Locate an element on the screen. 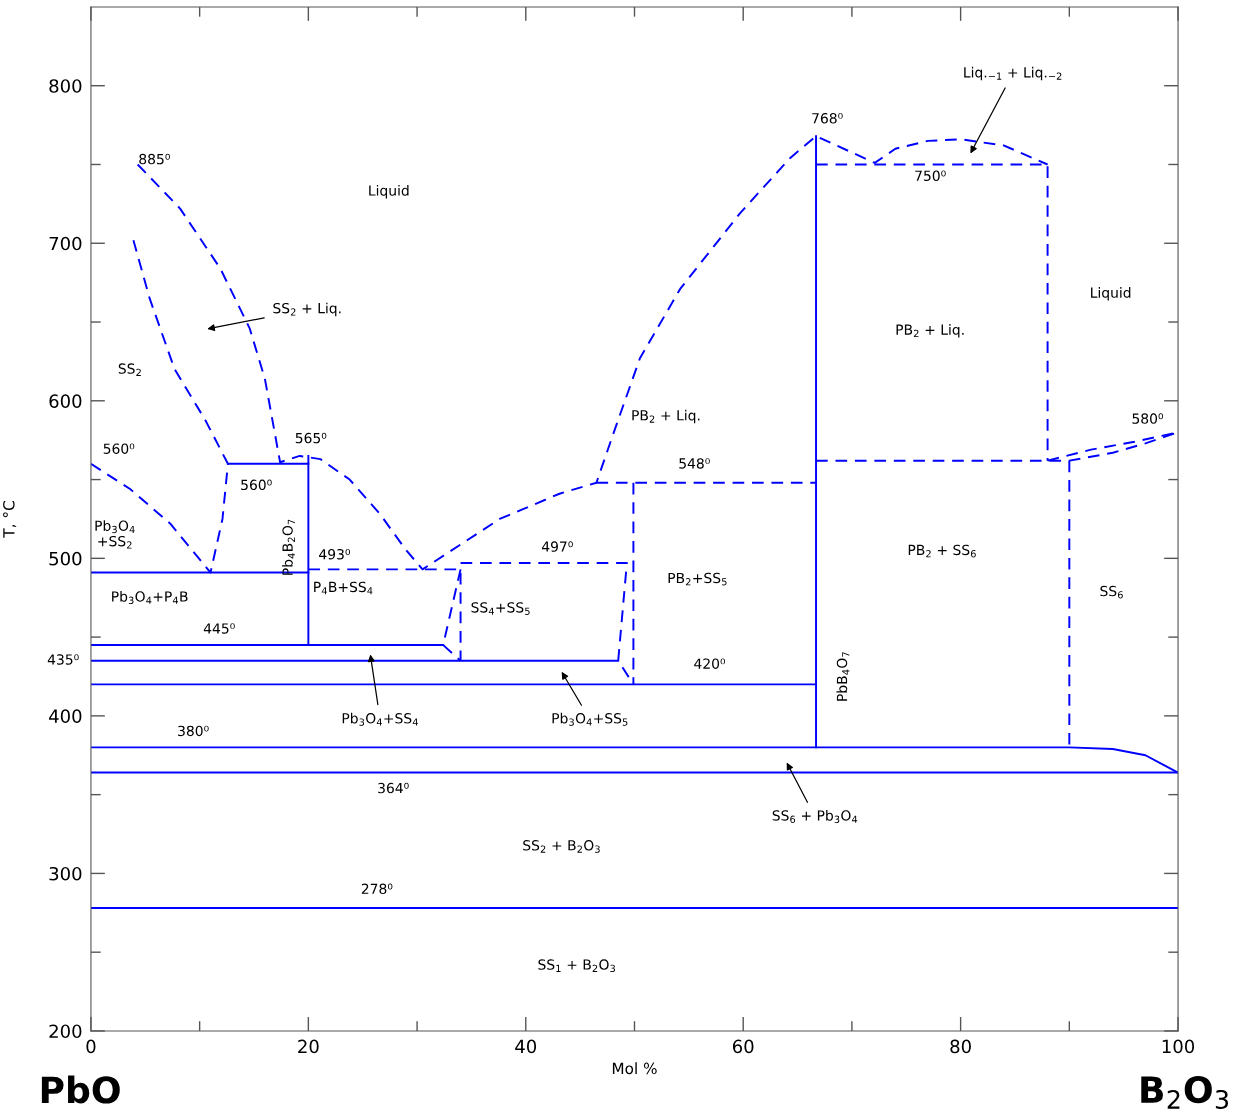 This screenshot has width=1239, height=1120. annotation: P$_{4}$B+SS$_{4}$ is located at coordinates (343, 588).